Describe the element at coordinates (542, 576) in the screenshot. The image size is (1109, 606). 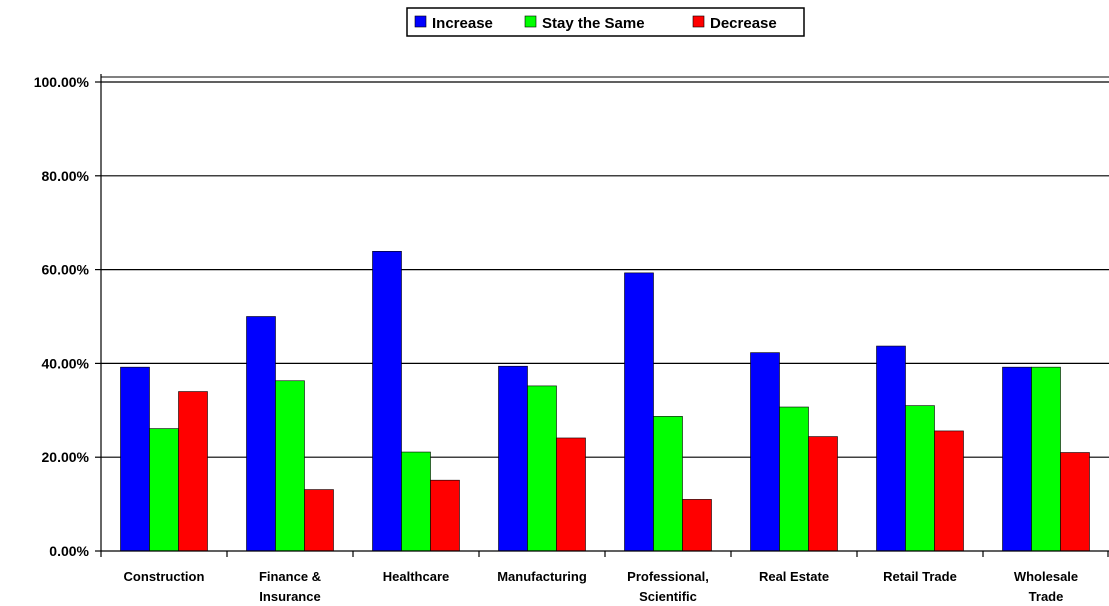
I see `x-category-label: Manufacturing` at that location.